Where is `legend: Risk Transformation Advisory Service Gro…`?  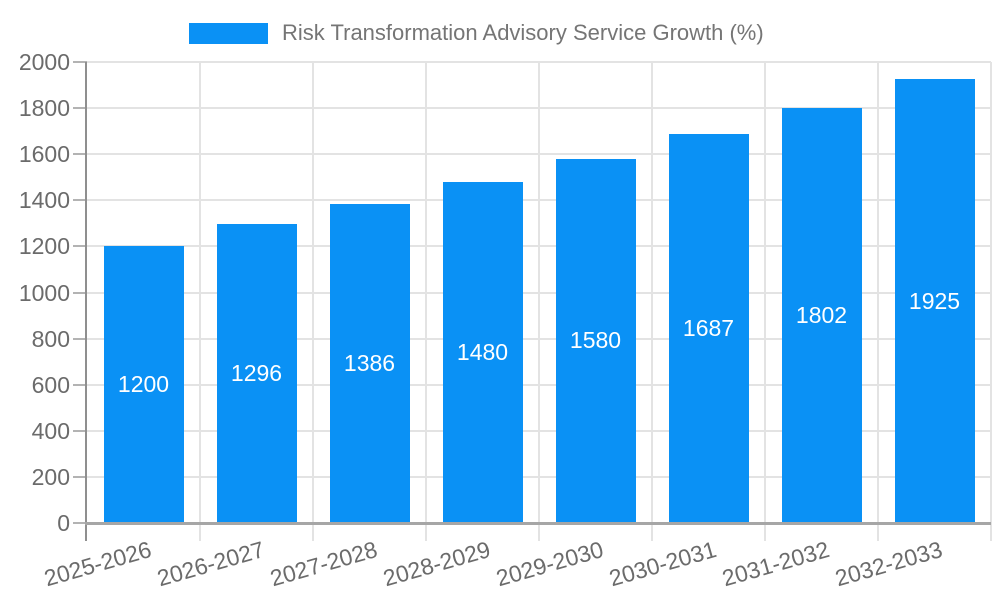
legend: Risk Transformation Advisory Service Gro… is located at coordinates (476, 33).